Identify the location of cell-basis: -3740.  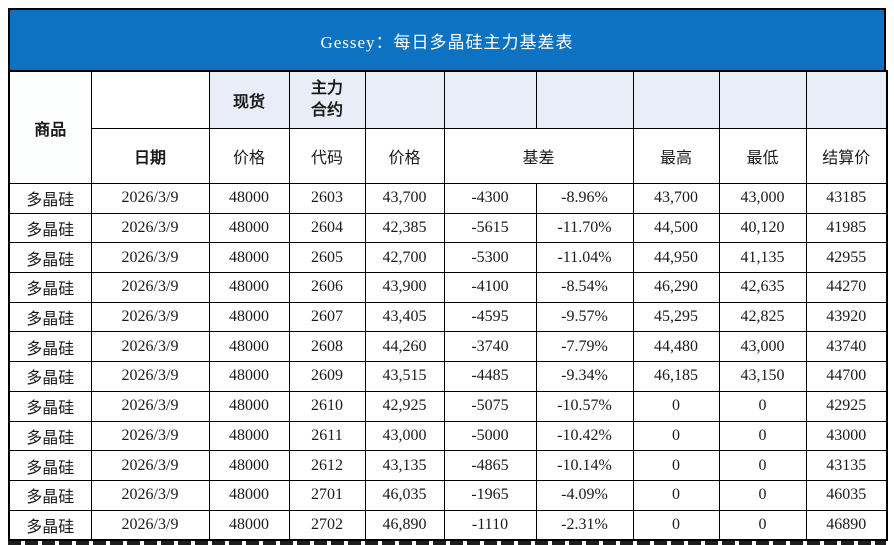
(490, 347).